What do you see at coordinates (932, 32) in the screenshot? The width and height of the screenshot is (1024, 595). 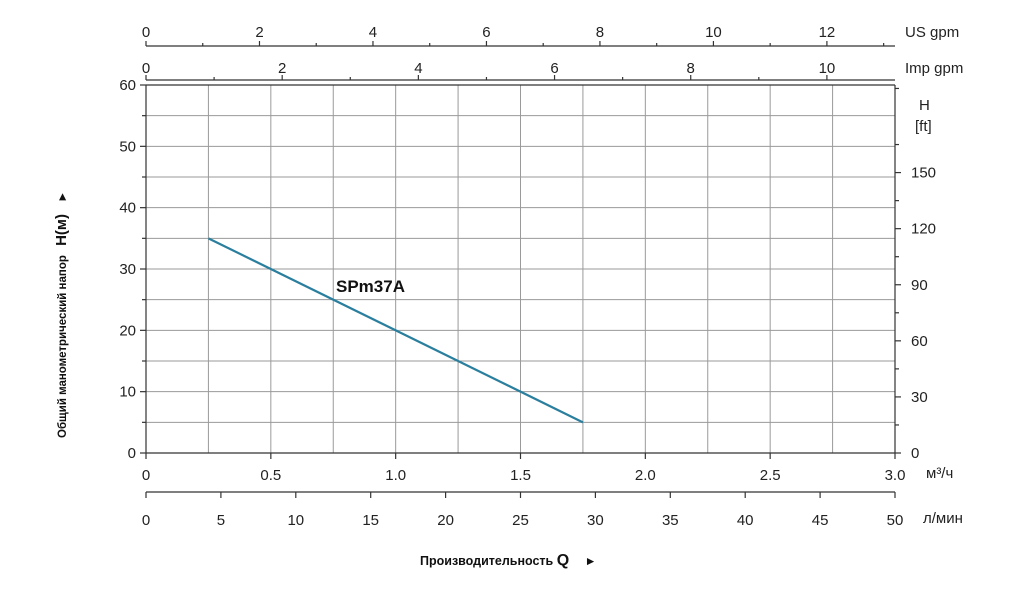 I see `us-gpm-unit: US gpm` at bounding box center [932, 32].